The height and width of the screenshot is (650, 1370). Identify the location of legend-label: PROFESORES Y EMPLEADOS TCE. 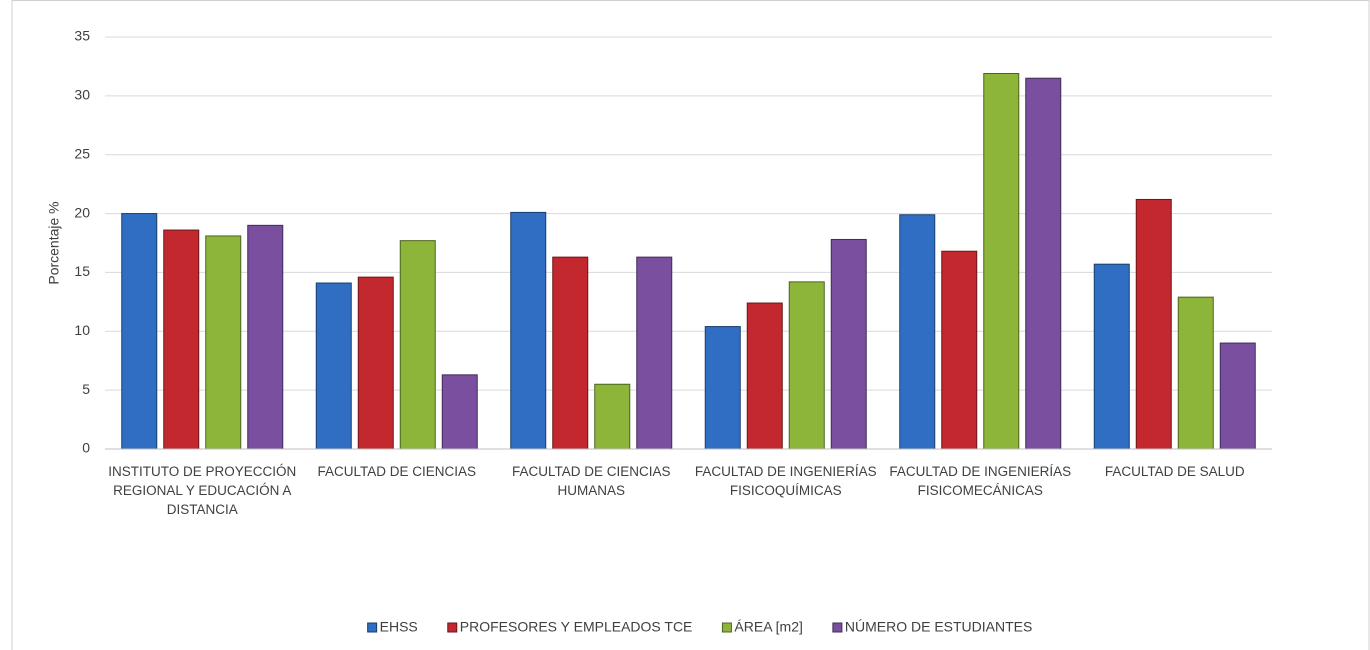
(576, 627).